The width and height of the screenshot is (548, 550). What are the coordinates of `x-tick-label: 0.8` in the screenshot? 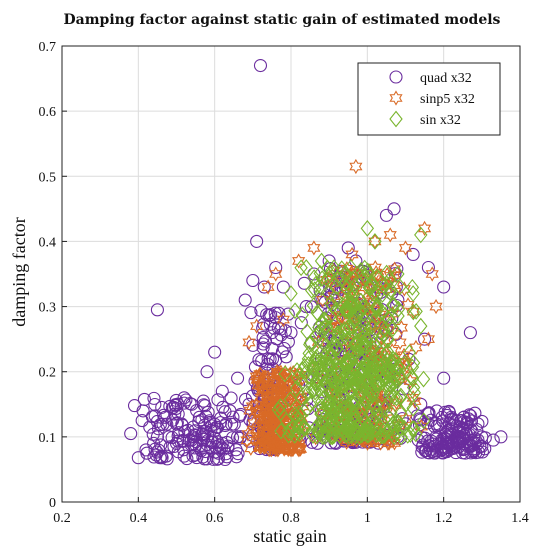 It's located at (291, 518).